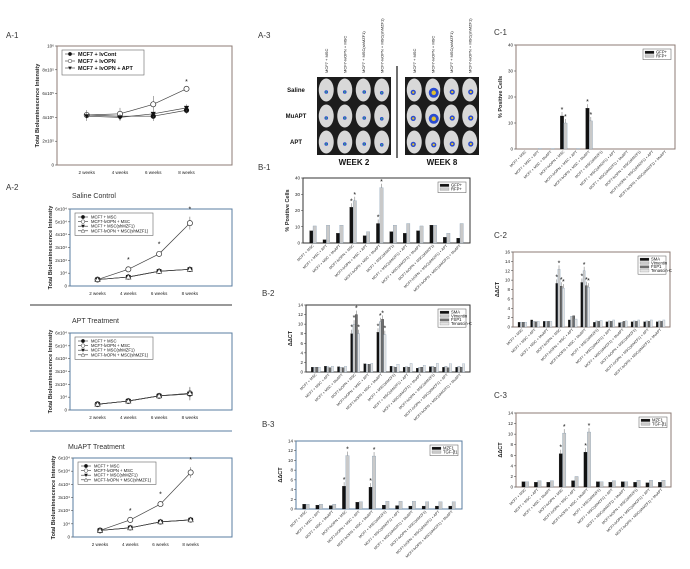 The image size is (690, 569). What do you see at coordinates (296, 117) in the screenshot?
I see `row-label: MuAPT` at bounding box center [296, 117].